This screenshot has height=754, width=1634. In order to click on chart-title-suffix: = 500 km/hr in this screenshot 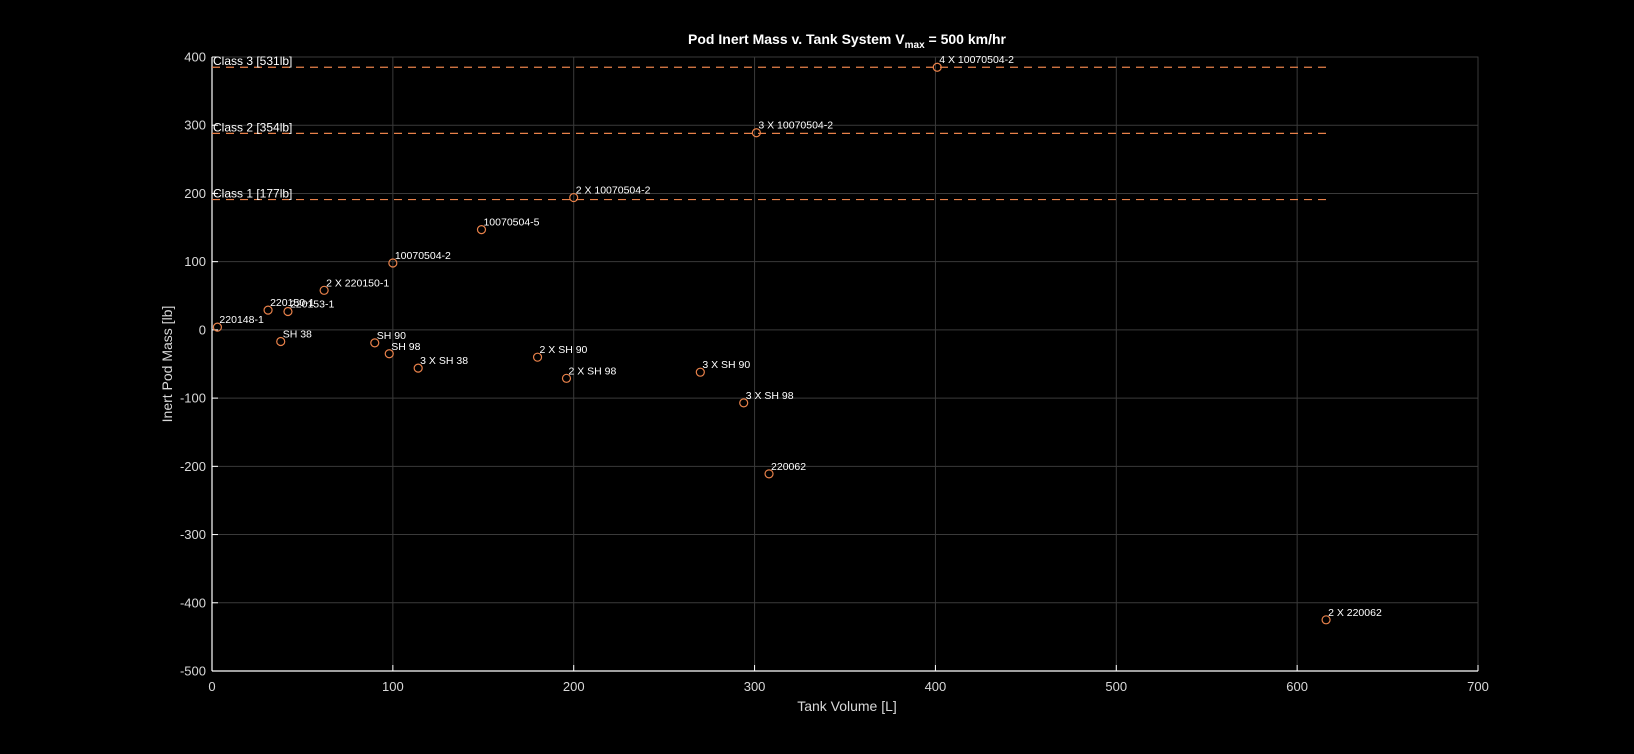, I will do `click(966, 39)`.